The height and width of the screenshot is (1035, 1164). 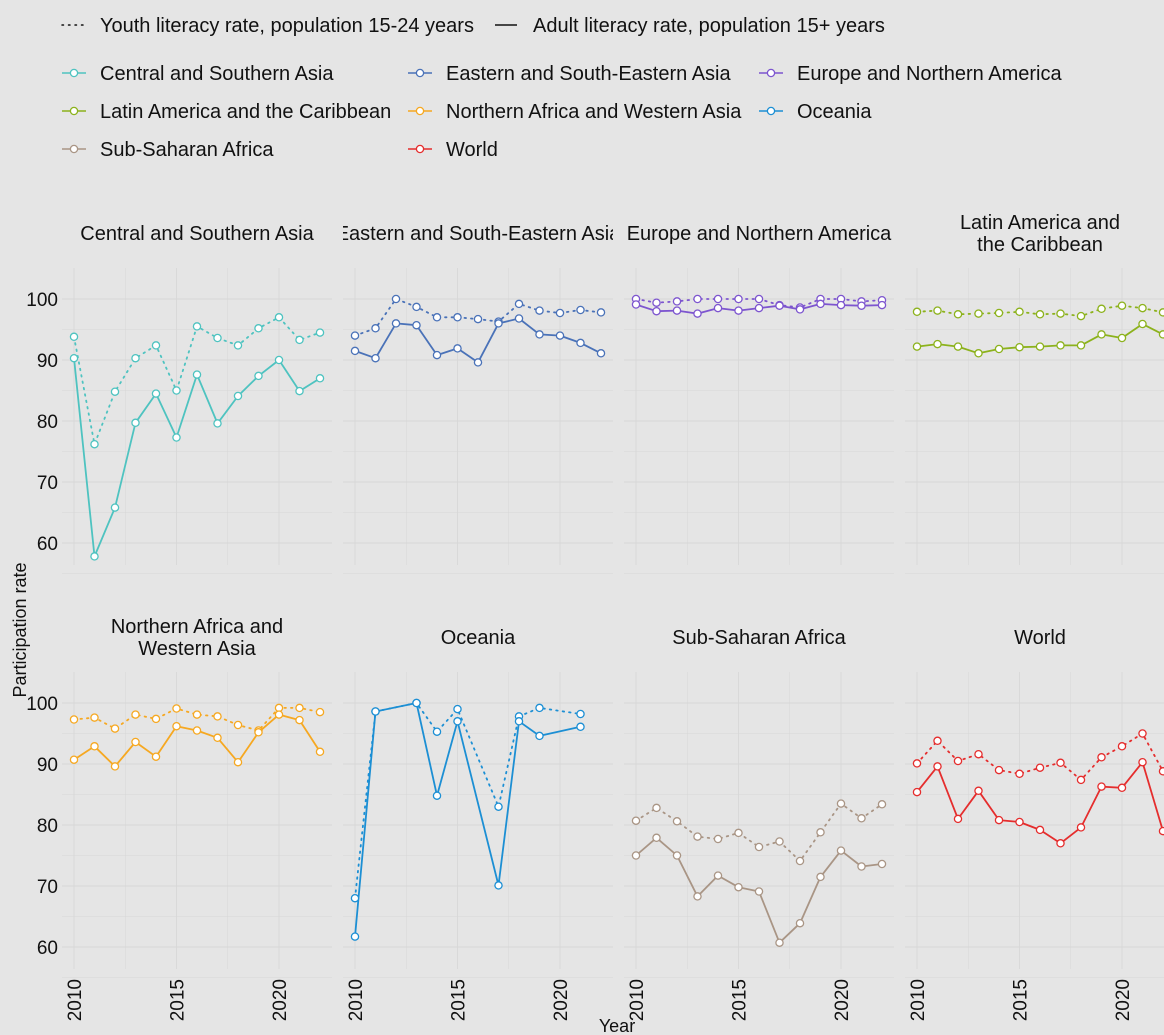 I want to click on panel: World 2010 2015 2020, so click(x=1034, y=824).